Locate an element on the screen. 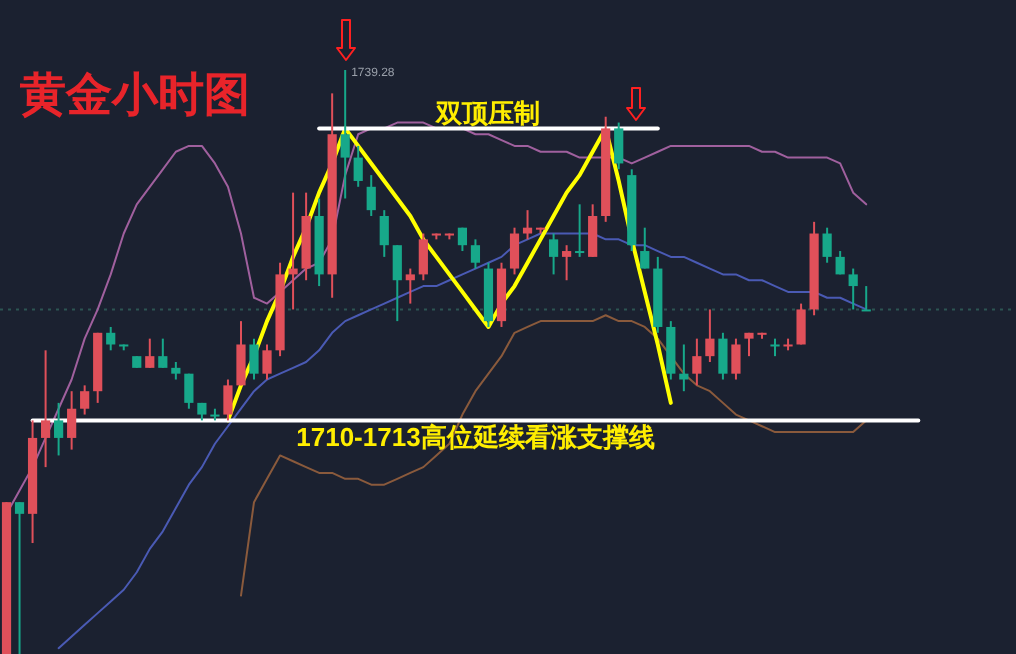  chart-title: 黄金小时图 is located at coordinates (134, 94).